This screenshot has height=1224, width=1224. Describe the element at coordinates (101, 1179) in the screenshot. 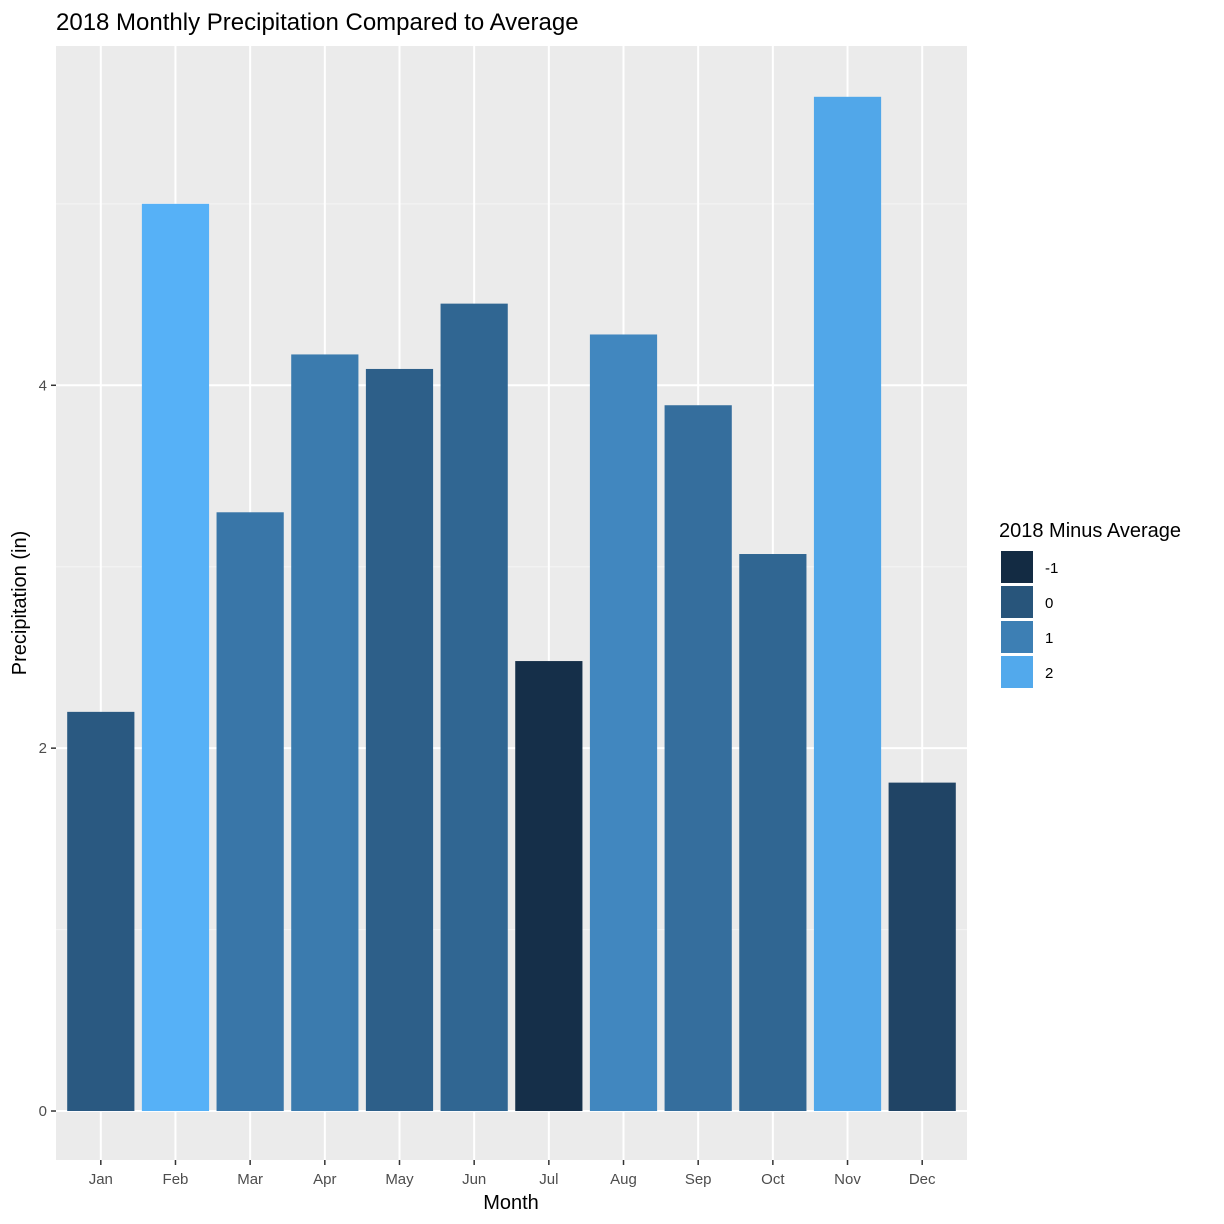

I see `x-tick-label: Jan` at that location.